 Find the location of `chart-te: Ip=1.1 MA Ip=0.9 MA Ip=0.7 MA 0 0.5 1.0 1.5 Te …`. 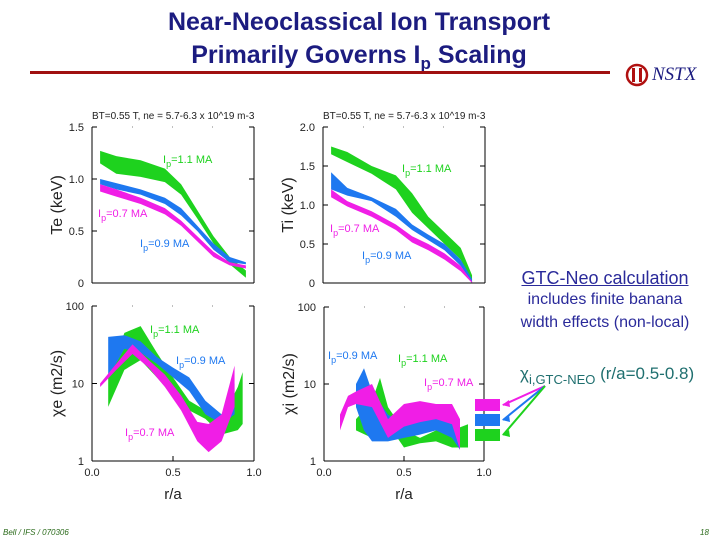

chart-te: Ip=1.1 MA Ip=0.9 MA Ip=0.7 MA 0 0.5 1.0 1.5 Te … is located at coordinates (152, 200).